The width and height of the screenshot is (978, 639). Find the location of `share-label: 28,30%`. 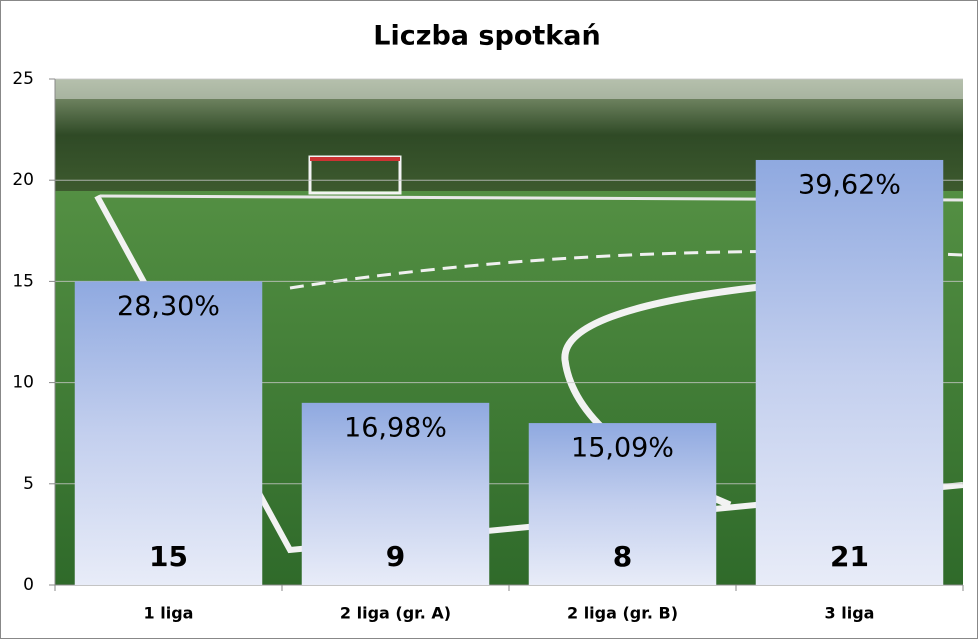

share-label: 28,30% is located at coordinates (168, 306).